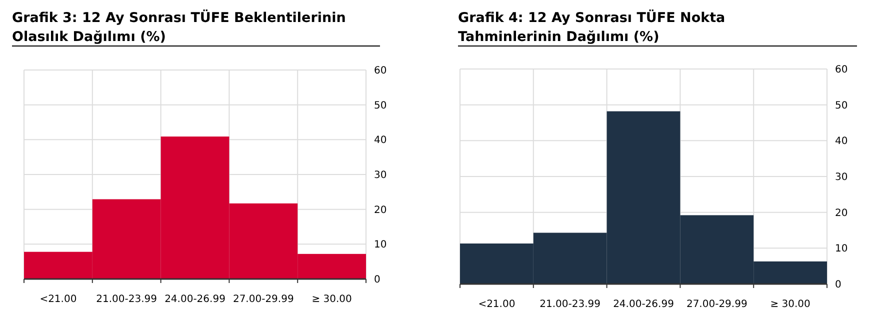 This screenshot has width=869, height=324. Describe the element at coordinates (592, 27) in the screenshot. I see `chart-title: Grafik 4: 12 Ay Sonrası TÜFE Nokta Tahminlerinin Dağılımı (%)` at that location.